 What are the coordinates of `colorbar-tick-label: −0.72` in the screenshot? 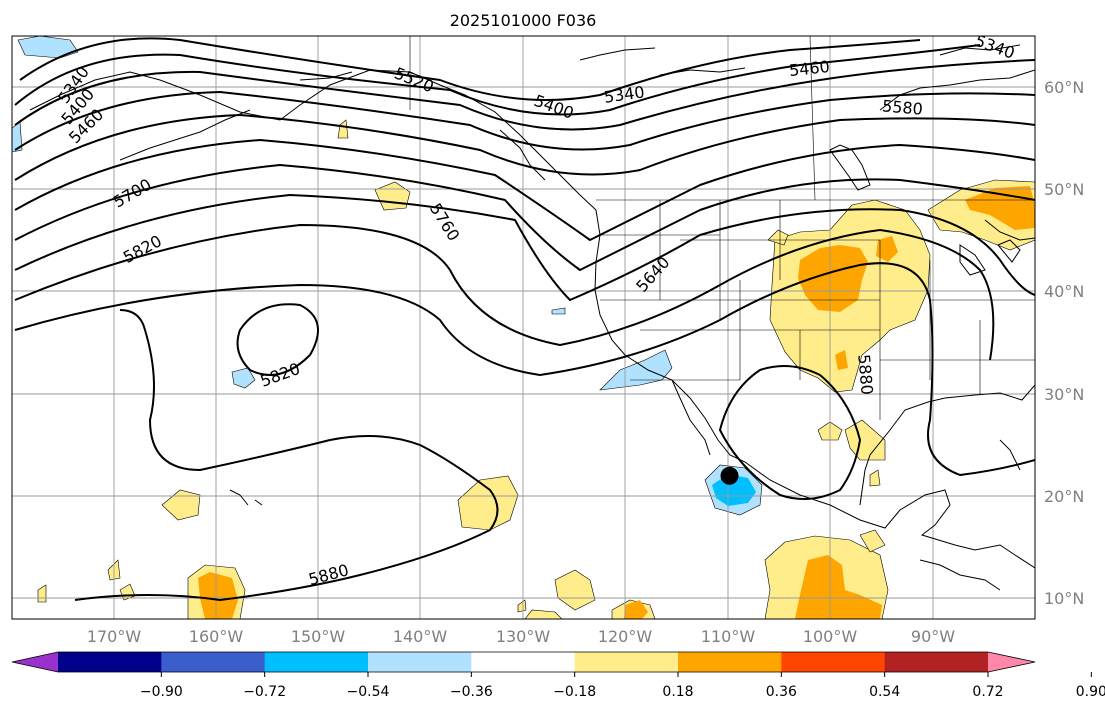 It's located at (264, 692).